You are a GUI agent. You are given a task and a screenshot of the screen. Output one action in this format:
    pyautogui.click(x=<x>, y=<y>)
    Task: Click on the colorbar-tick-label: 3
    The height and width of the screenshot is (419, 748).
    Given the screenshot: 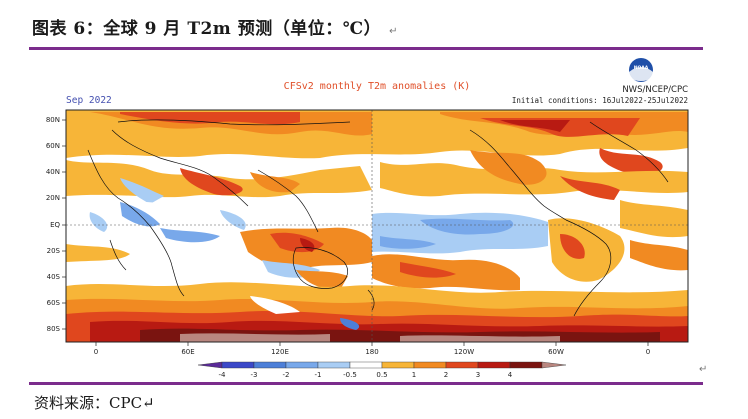 What is the action you would take?
    pyautogui.click(x=478, y=375)
    